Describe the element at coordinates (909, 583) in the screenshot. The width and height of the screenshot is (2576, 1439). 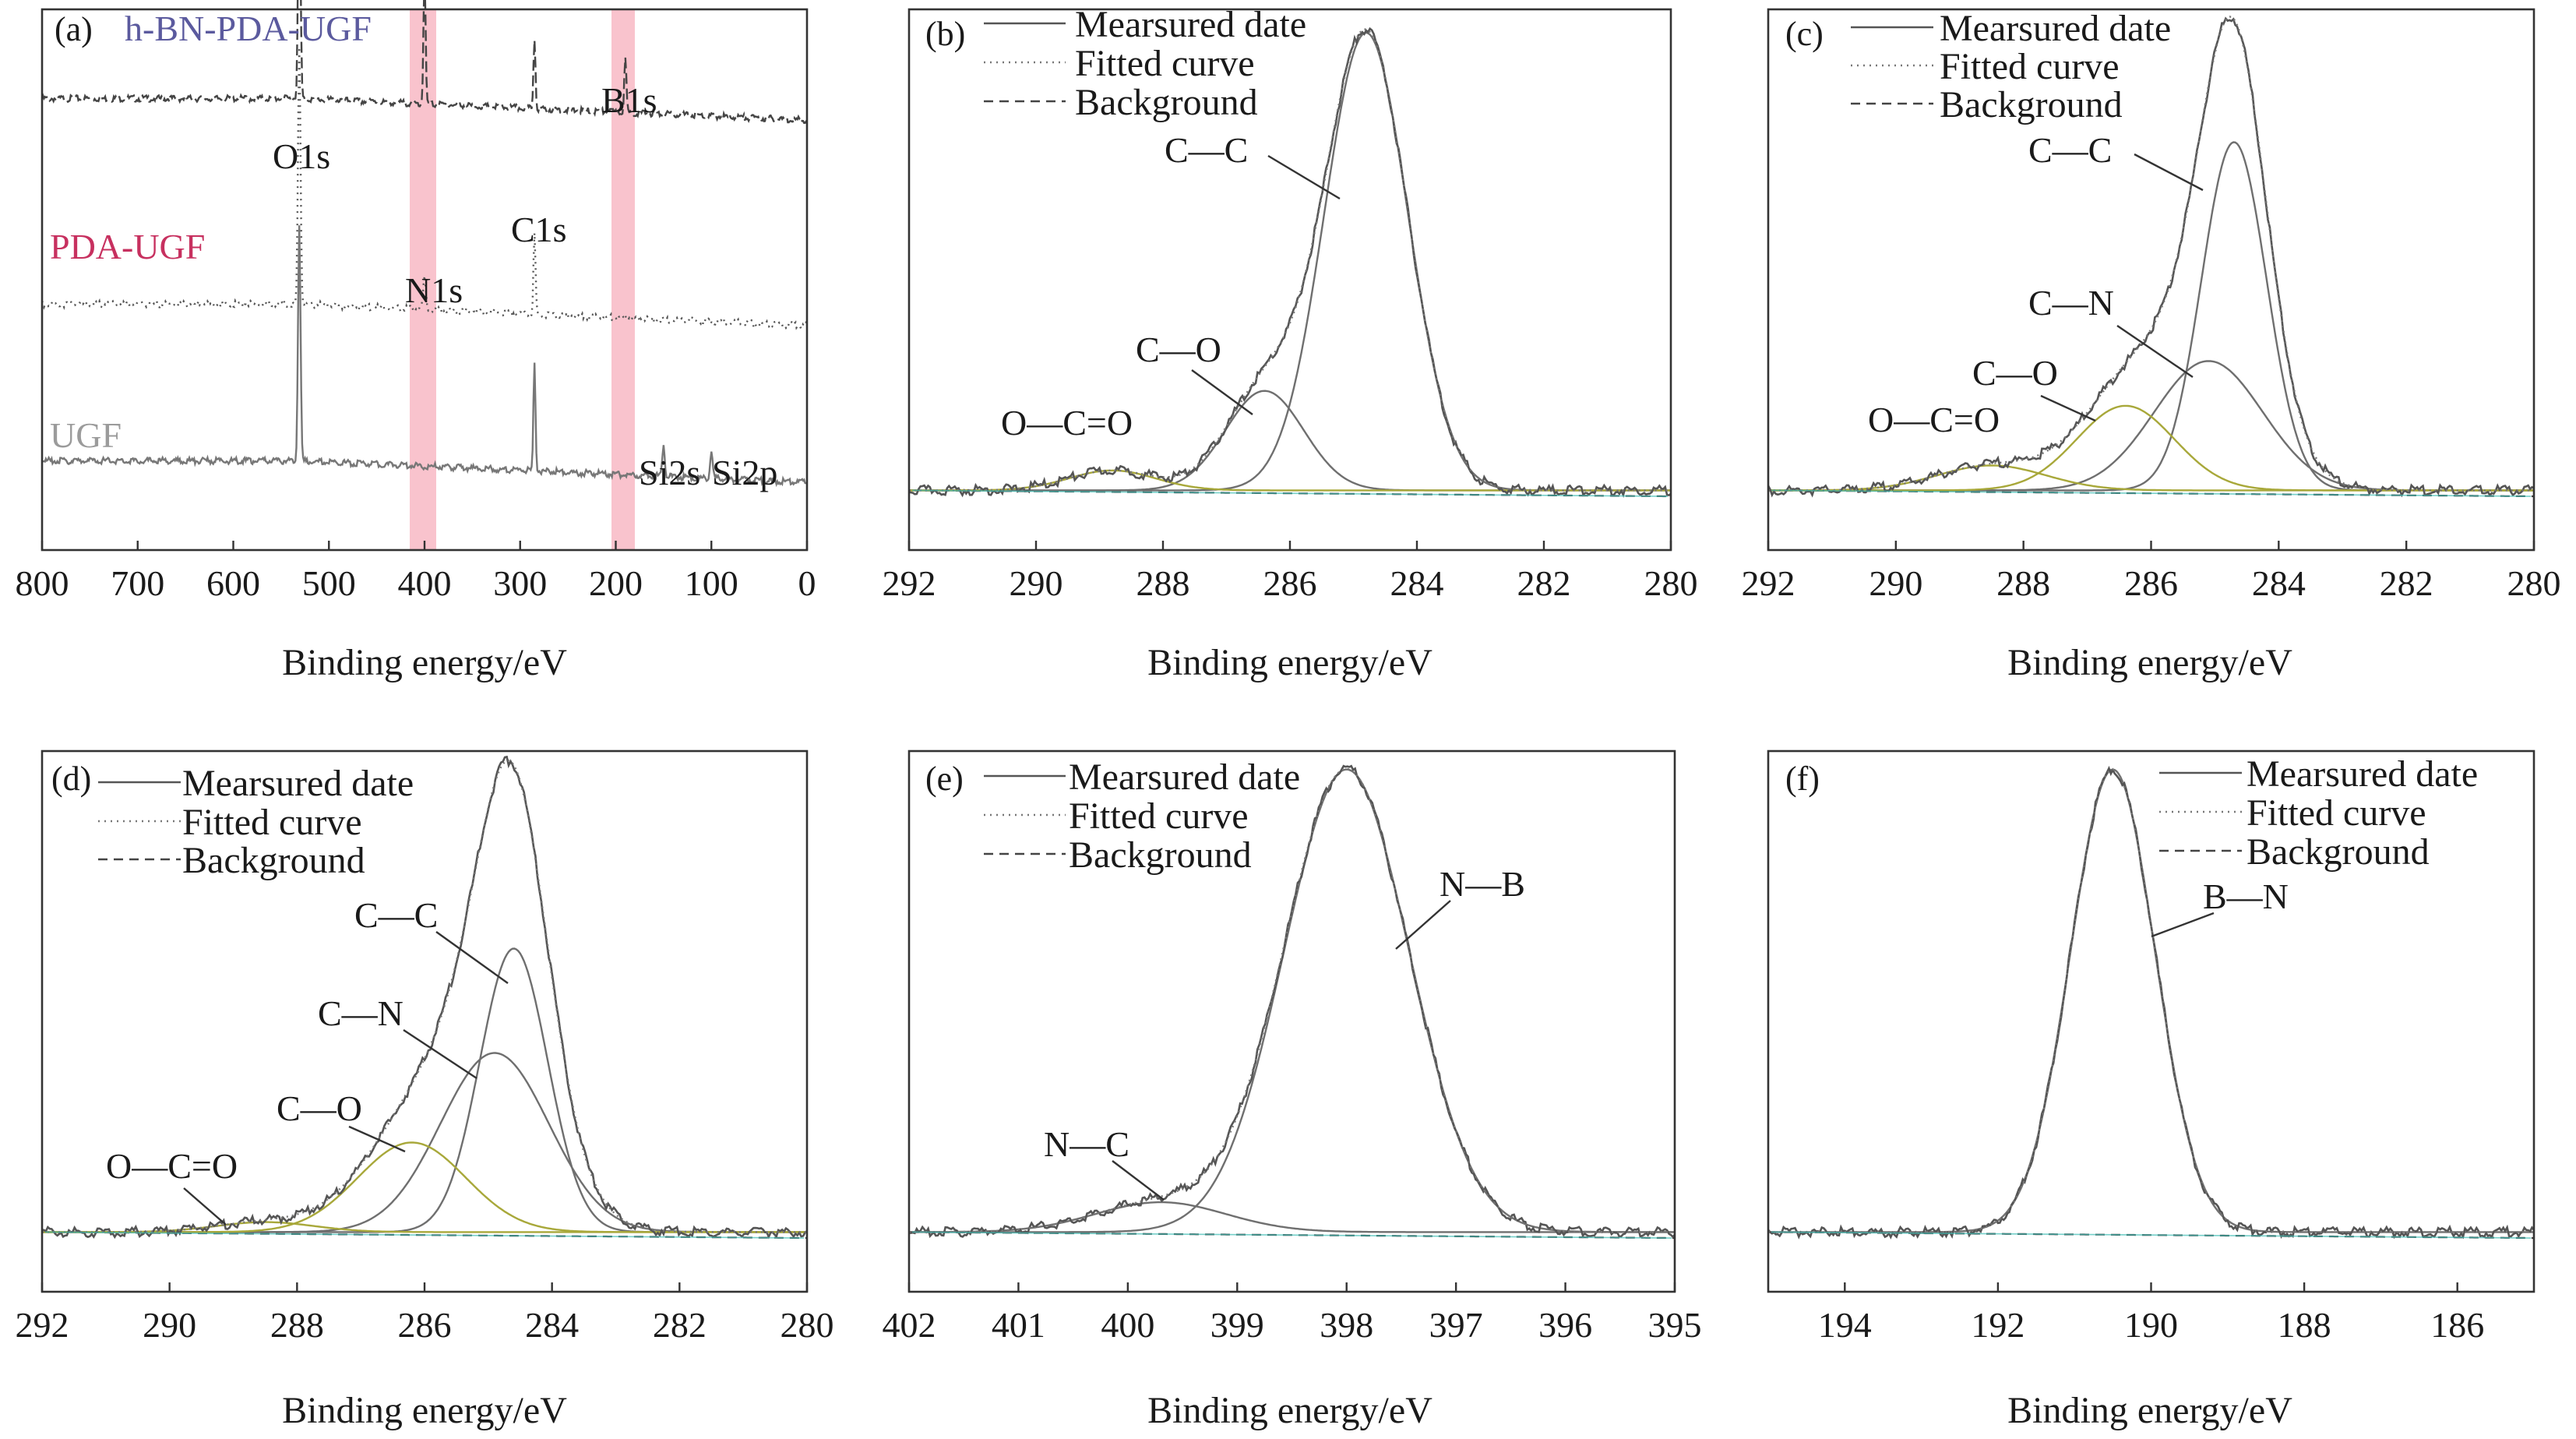
I see `x-tick-label: 292` at that location.